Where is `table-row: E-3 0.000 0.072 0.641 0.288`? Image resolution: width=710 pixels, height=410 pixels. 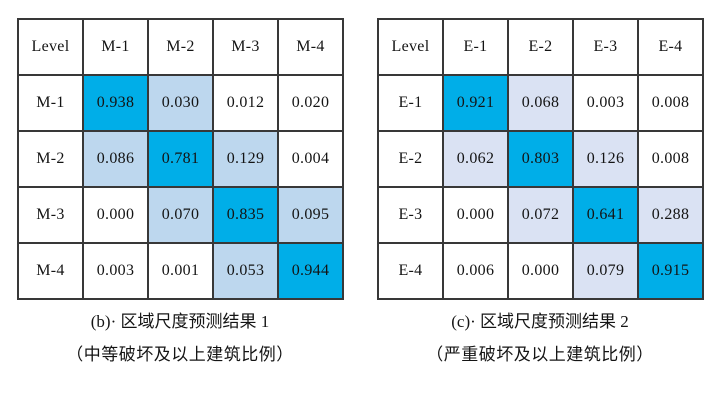 table-row: E-3 0.000 0.072 0.641 0.288 is located at coordinates (540, 215).